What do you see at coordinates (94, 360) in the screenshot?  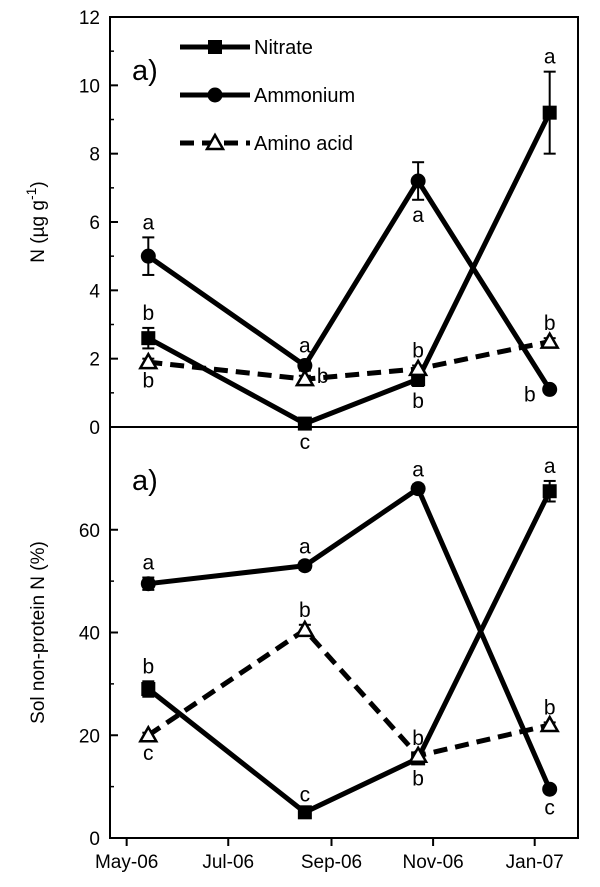 I see `y-tick-label: 2` at bounding box center [94, 360].